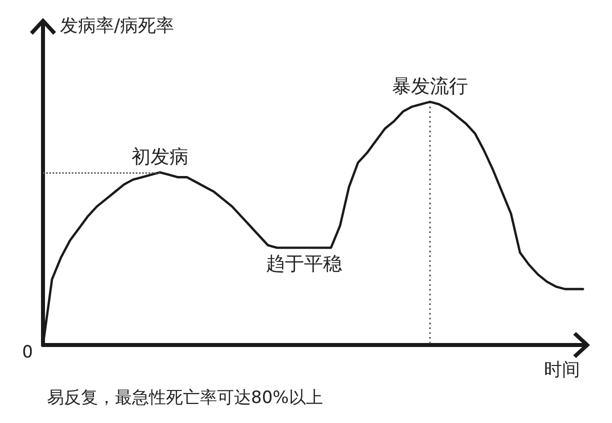 The width and height of the screenshot is (612, 423). I want to click on text: 0, so click(27, 352).